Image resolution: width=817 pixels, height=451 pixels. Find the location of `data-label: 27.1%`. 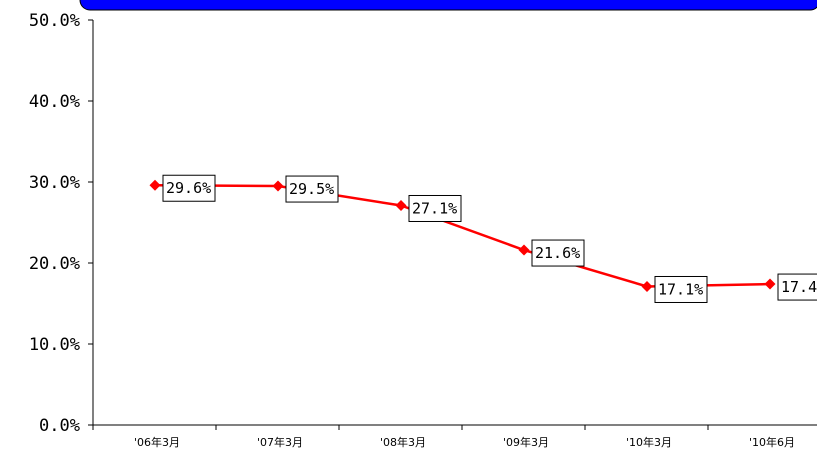

data-label: 27.1% is located at coordinates (434, 208).